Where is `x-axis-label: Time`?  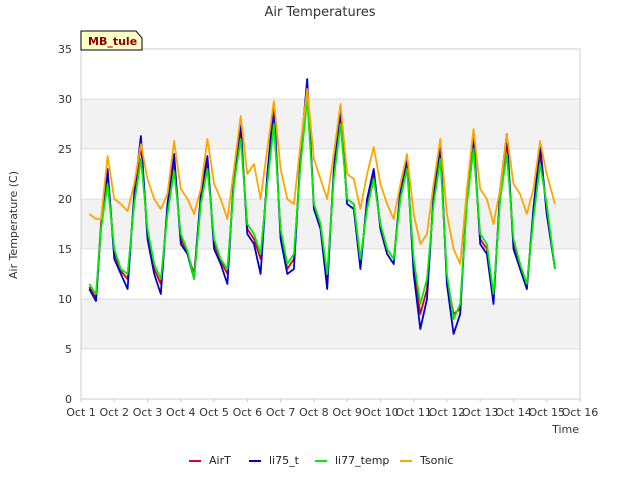 x-axis-label: Time is located at coordinates (565, 429).